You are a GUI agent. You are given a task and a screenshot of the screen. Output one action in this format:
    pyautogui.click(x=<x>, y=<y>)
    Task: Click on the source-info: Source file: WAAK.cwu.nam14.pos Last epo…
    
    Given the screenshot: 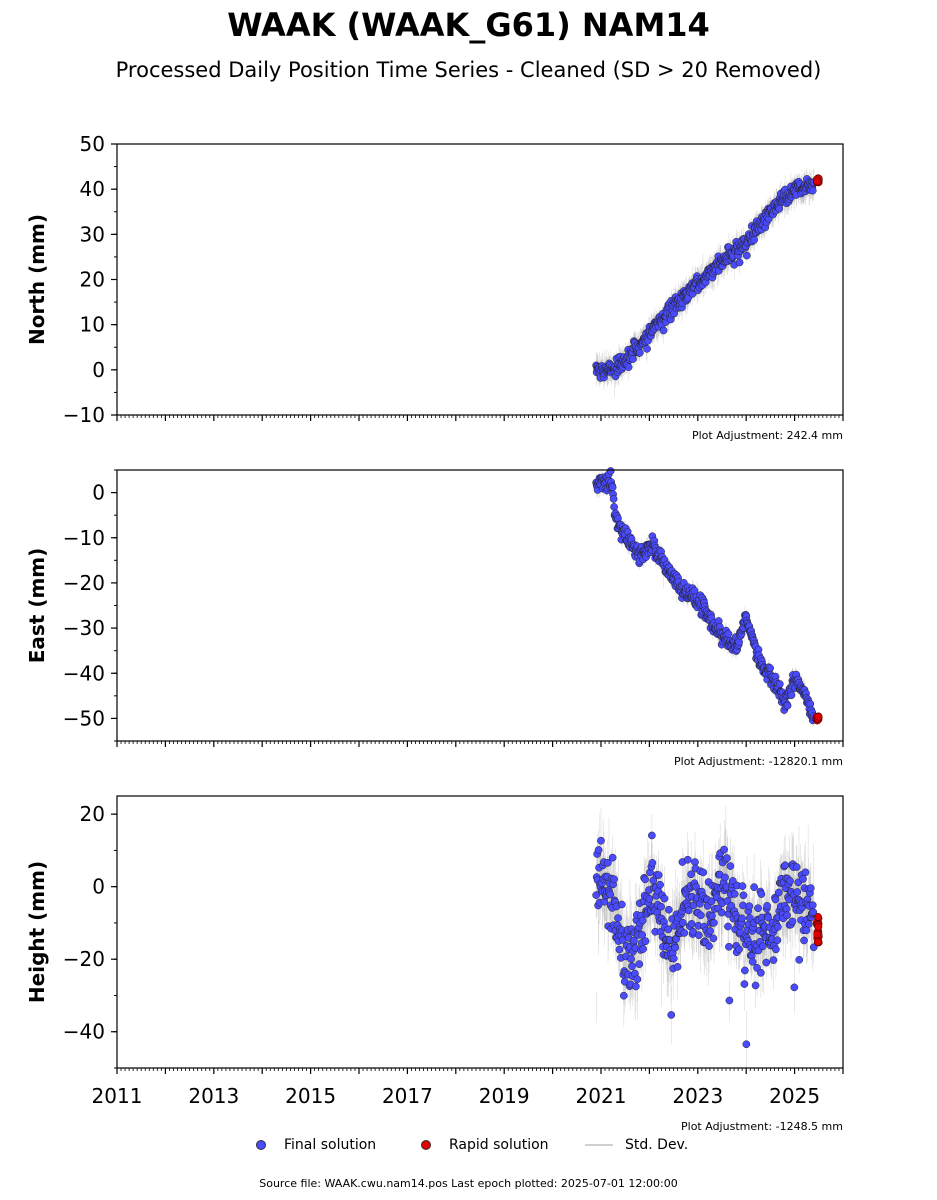 What is the action you would take?
    pyautogui.click(x=468, y=1183)
    